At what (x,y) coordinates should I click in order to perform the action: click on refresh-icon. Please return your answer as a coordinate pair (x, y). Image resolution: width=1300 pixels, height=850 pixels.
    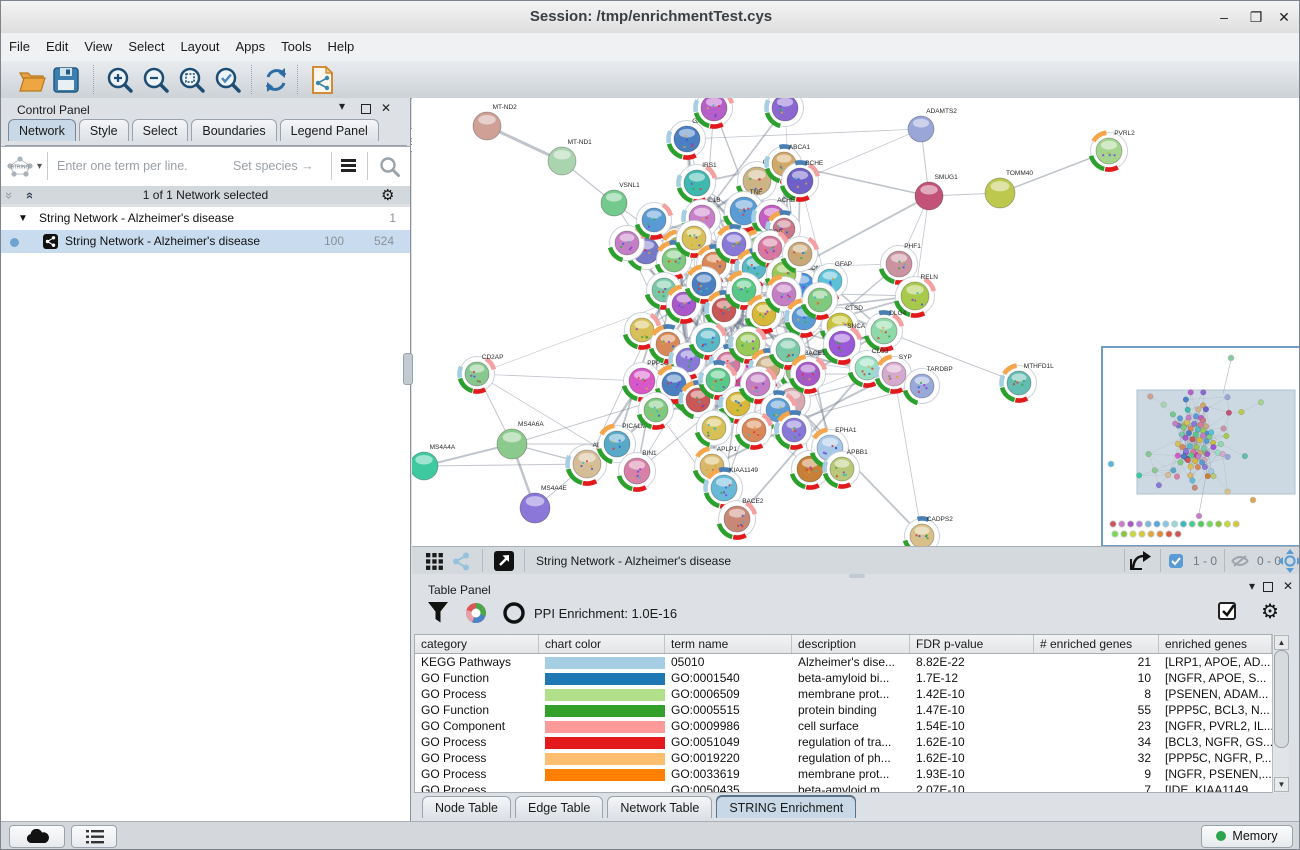
    Looking at the image, I should click on (276, 80).